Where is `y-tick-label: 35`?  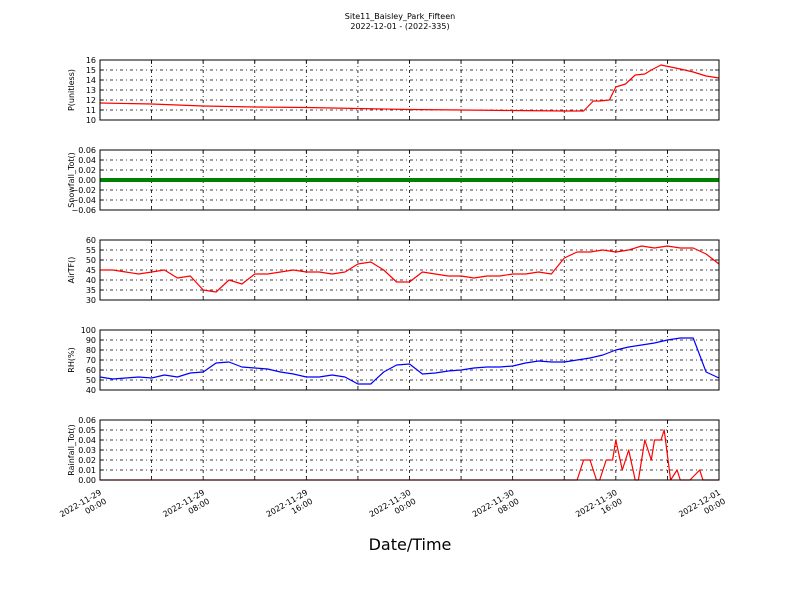 y-tick-label: 35 is located at coordinates (91, 290).